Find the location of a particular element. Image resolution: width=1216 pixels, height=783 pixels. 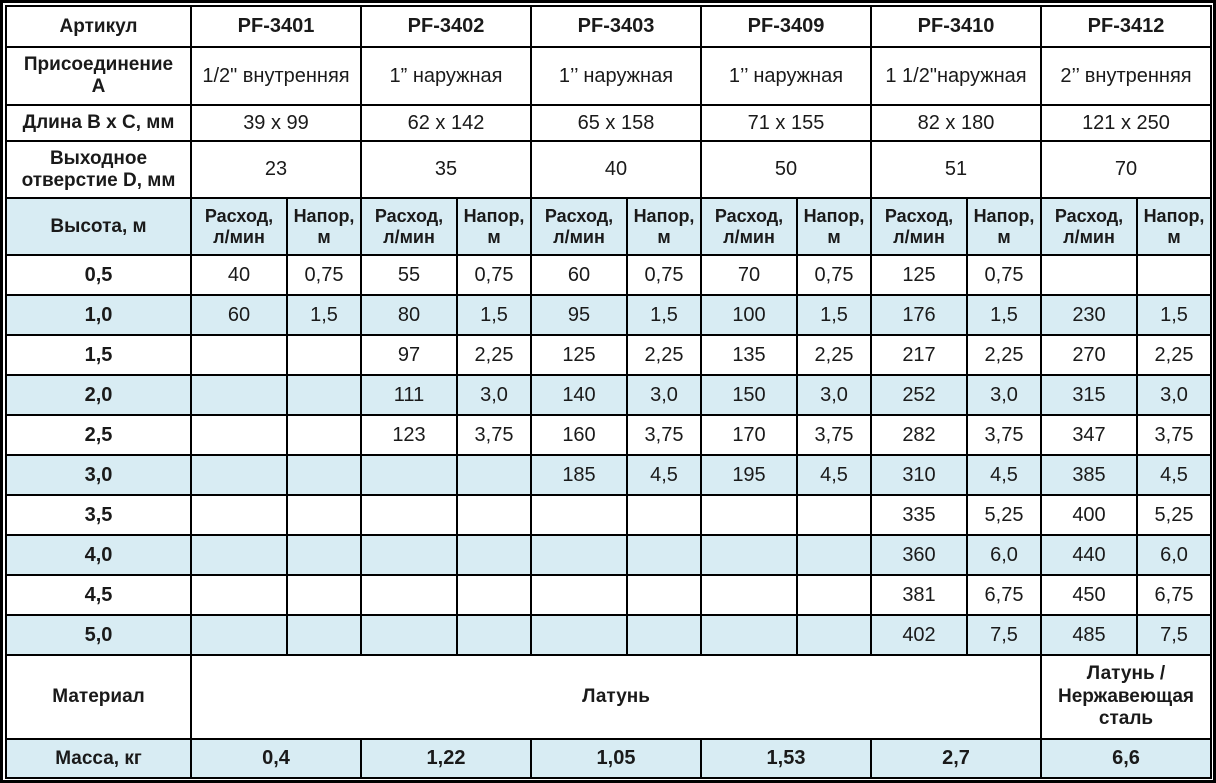

flow-value-cell: 100 is located at coordinates (749, 315).